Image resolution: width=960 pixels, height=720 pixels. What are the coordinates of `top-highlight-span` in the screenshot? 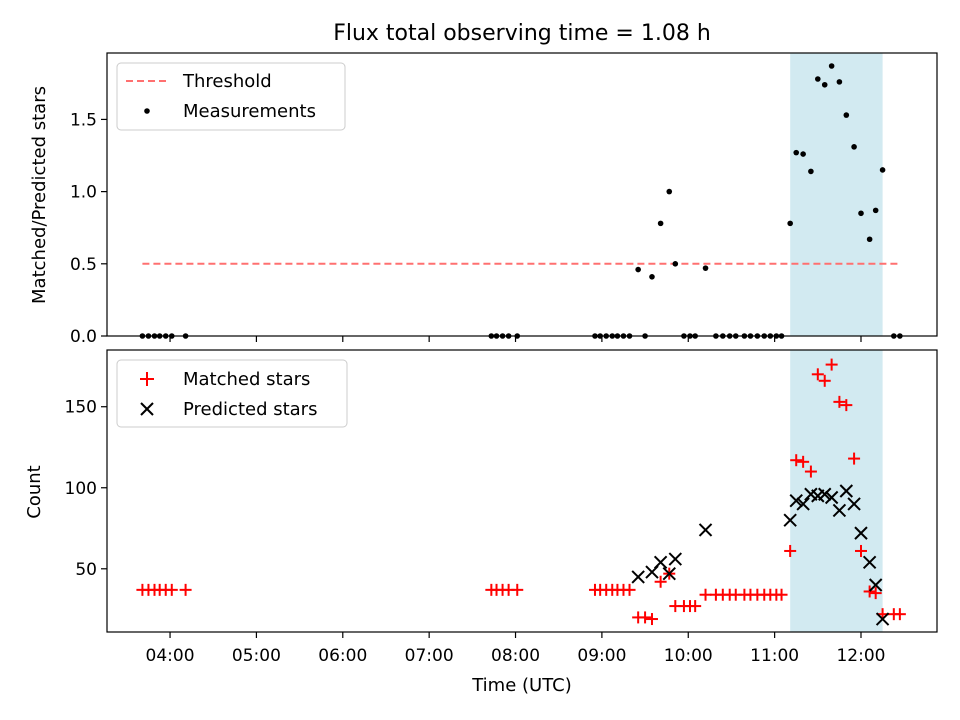 It's located at (836, 194).